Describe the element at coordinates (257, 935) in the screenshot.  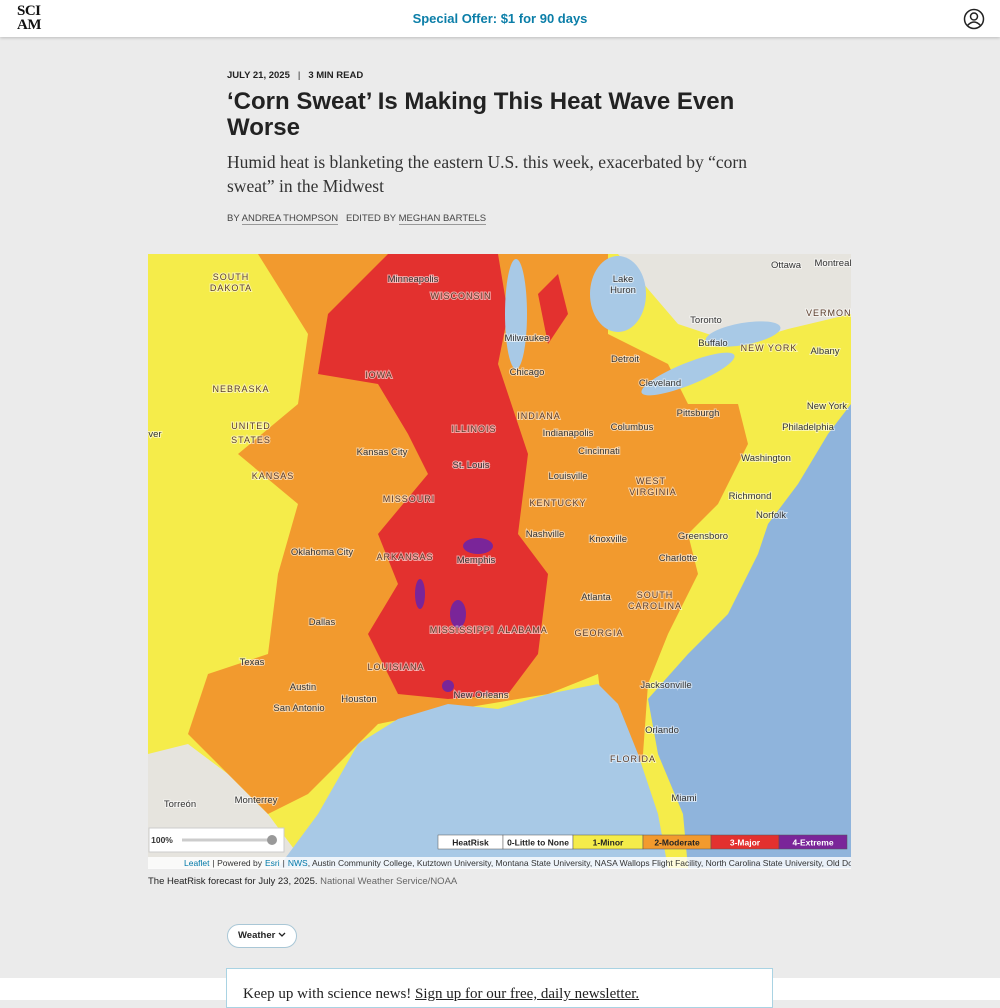
I see `tag-label: Weather` at that location.